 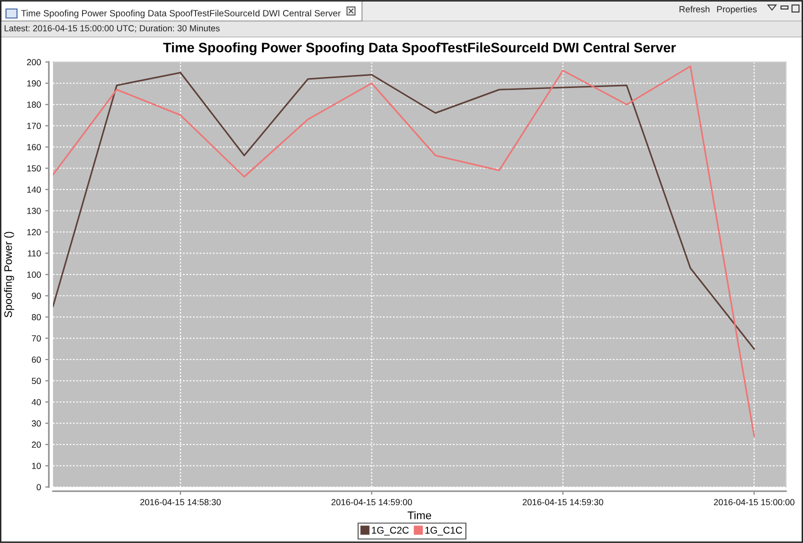 I want to click on x-axis-title: Time, so click(x=420, y=515).